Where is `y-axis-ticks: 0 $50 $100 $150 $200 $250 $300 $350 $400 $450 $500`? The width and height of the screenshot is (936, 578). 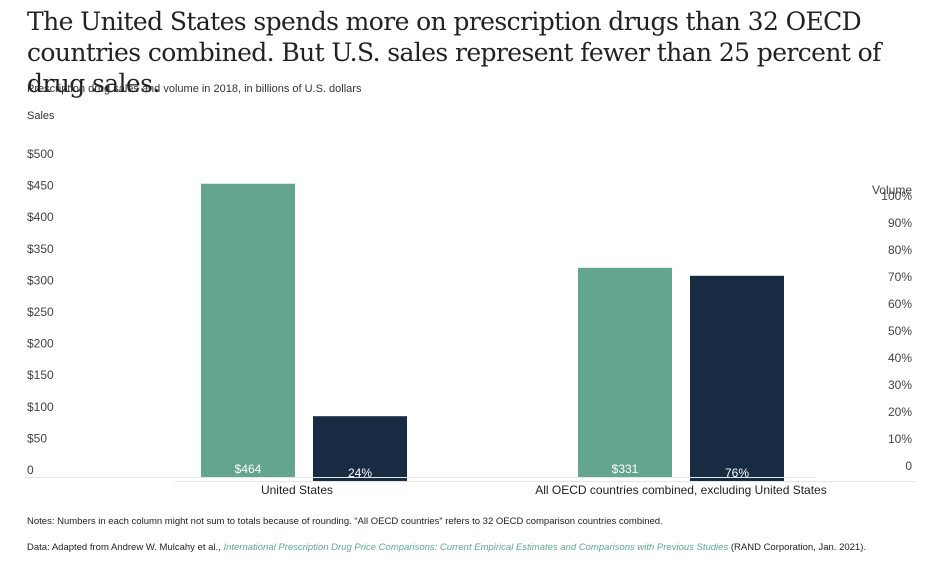
y-axis-ticks: 0 $50 $100 $150 $200 $250 $300 $350 $400 $450 $500 is located at coordinates (40, 312).